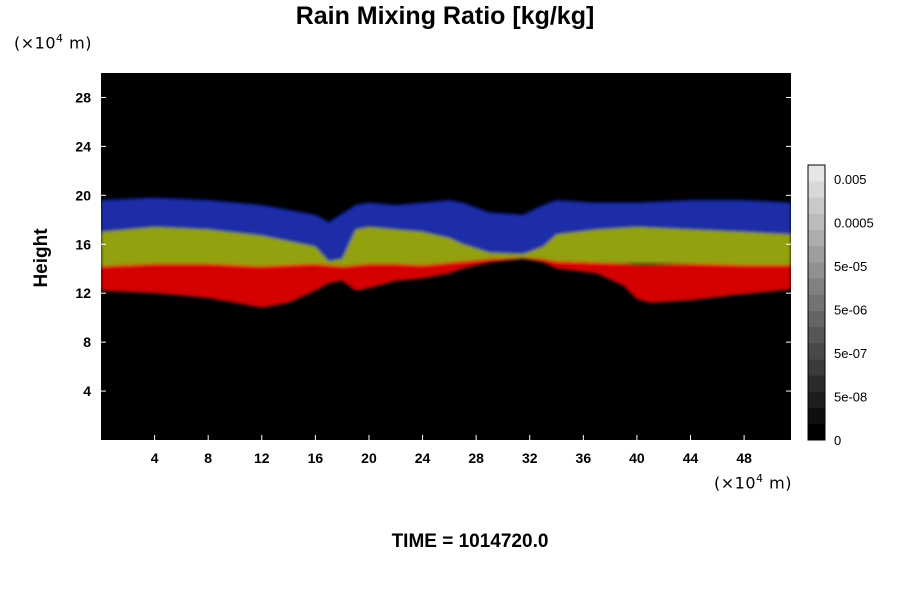  Describe the element at coordinates (316, 458) in the screenshot. I see `x-tick-label: 16` at that location.